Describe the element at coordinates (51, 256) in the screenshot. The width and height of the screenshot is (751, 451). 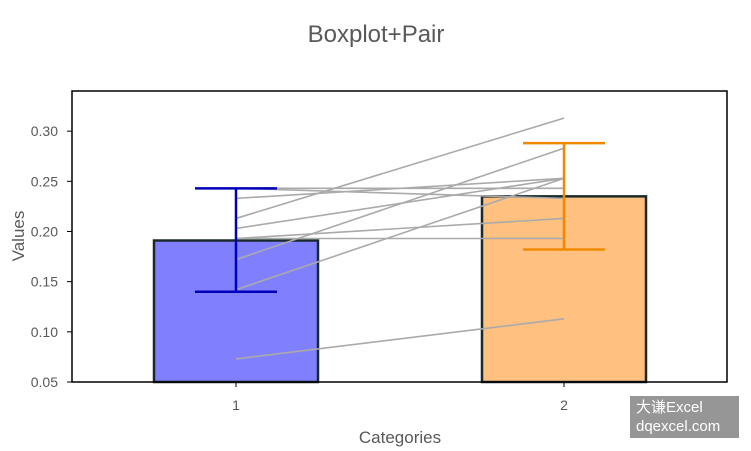
I see `y-axis-ticks: 0.05 0.10 0.15 0.20 0.25 0.30` at that location.